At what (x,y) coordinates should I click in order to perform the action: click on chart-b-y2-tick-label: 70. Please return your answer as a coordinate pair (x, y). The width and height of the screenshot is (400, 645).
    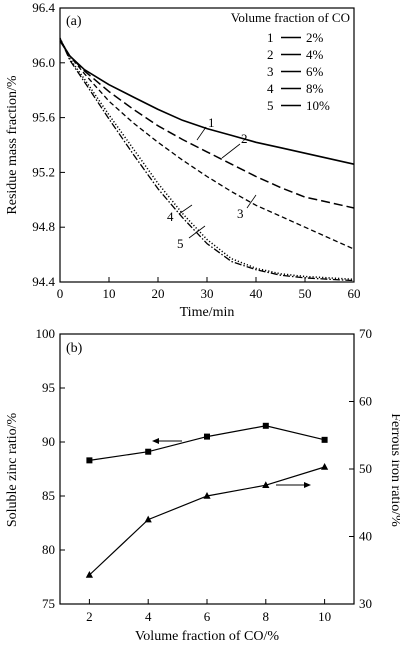
    Looking at the image, I should click on (365, 333).